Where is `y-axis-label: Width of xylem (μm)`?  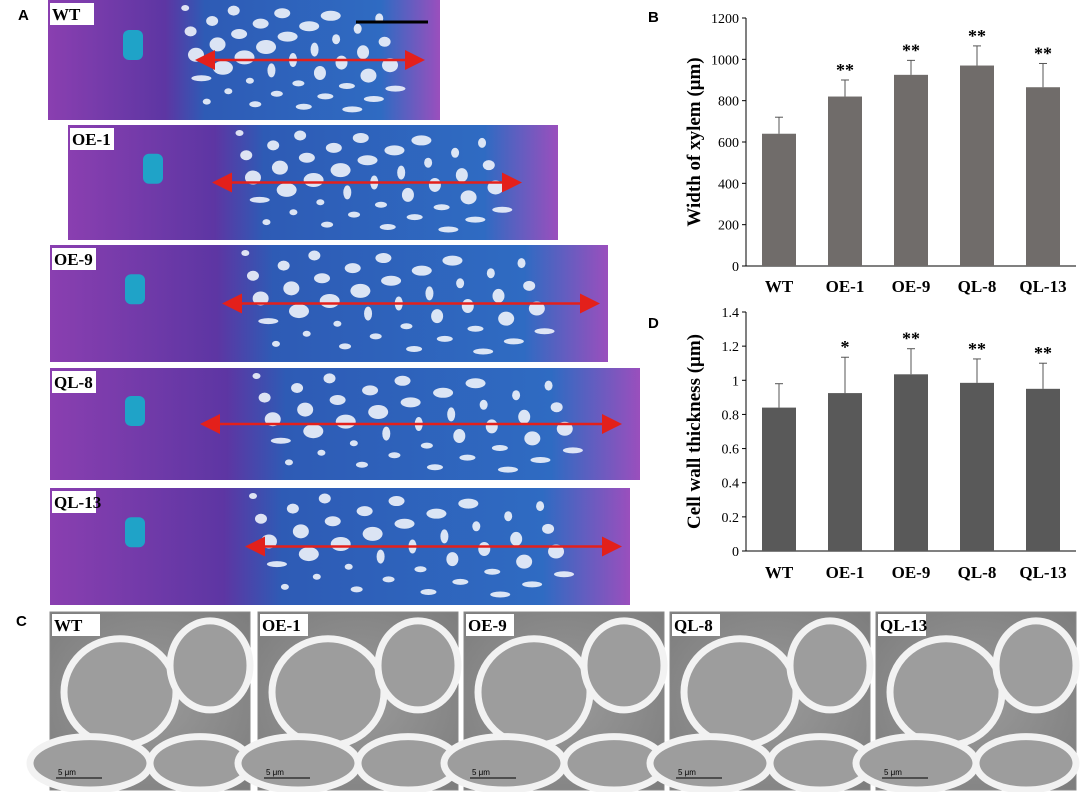 y-axis-label: Width of xylem (μm) is located at coordinates (694, 141).